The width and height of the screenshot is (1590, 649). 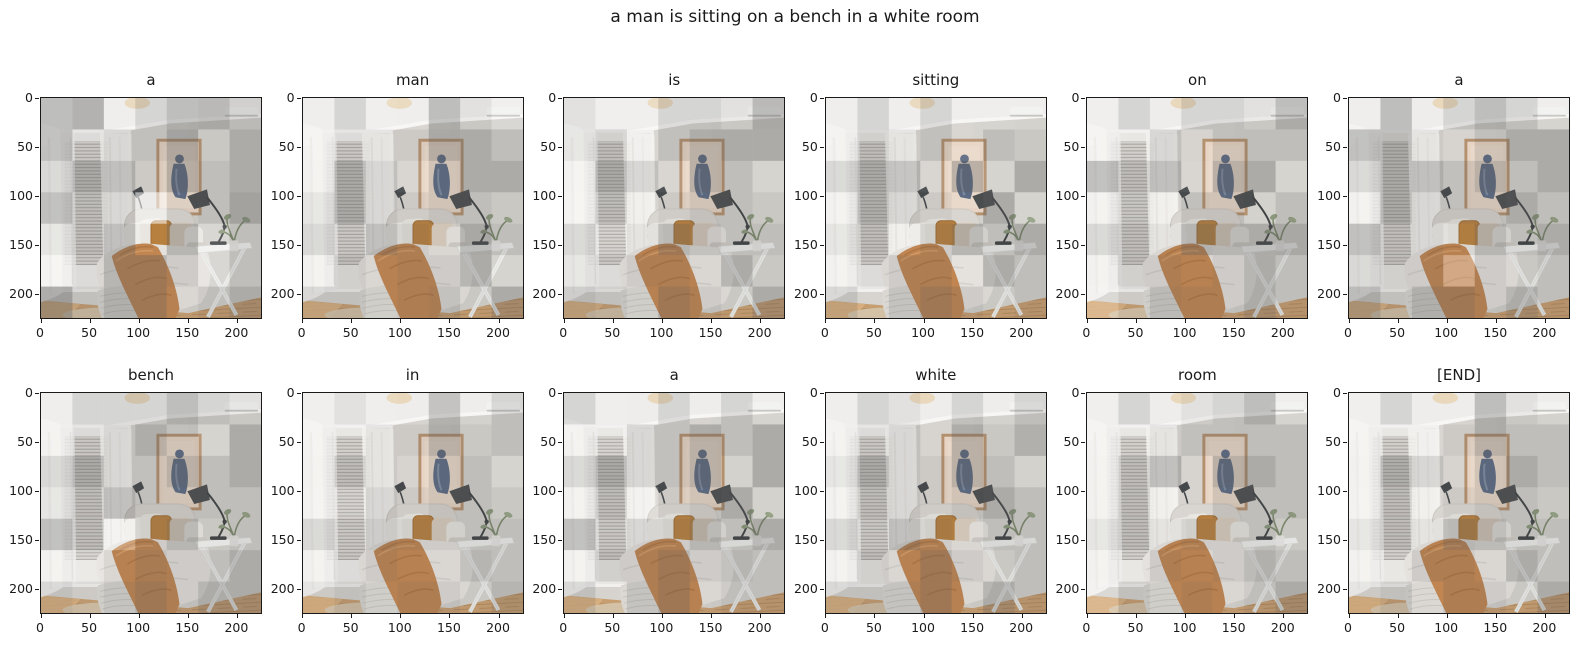 I want to click on subplot-title: room, so click(x=1197, y=375).